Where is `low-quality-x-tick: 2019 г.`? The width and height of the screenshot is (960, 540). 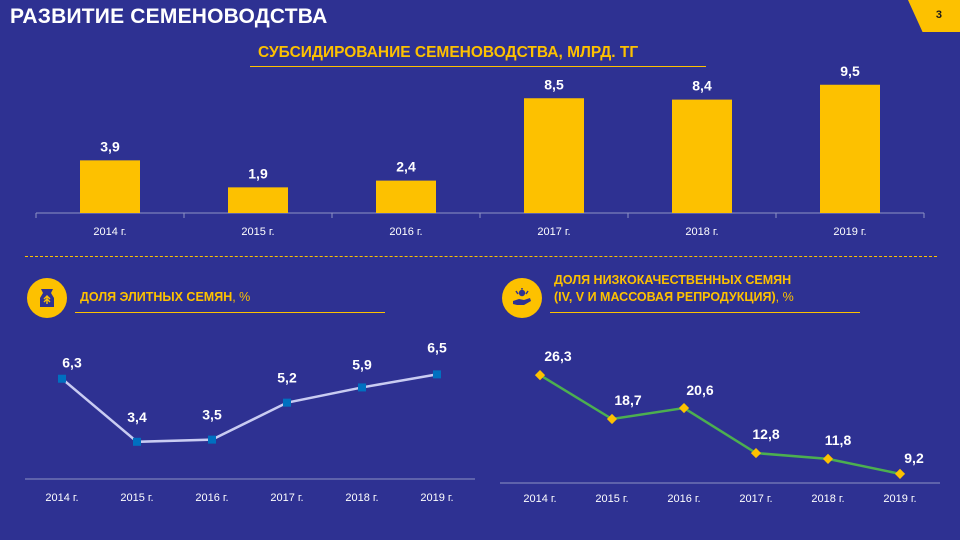 low-quality-x-tick: 2019 г. is located at coordinates (899, 499).